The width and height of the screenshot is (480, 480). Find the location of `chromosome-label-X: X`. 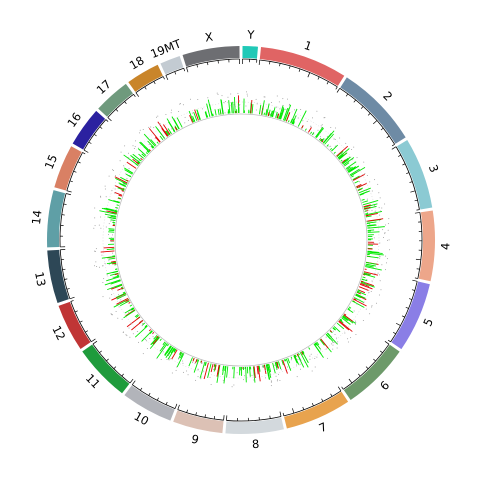

chromosome-label-X: X is located at coordinates (209, 36).